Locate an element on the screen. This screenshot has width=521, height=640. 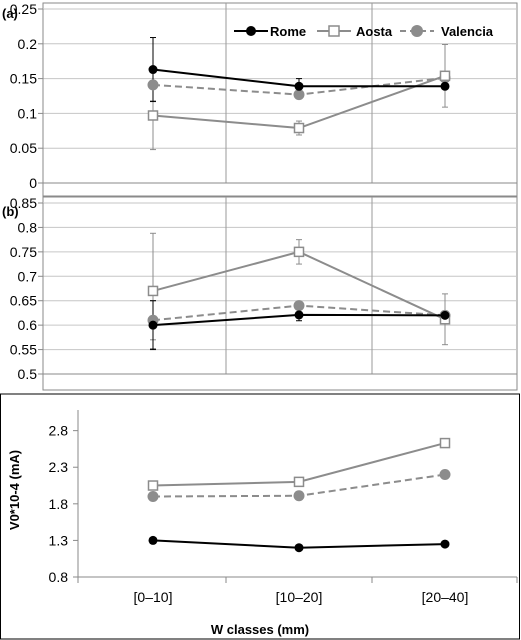
y-tick-label: 0.7 is located at coordinates (28, 276).